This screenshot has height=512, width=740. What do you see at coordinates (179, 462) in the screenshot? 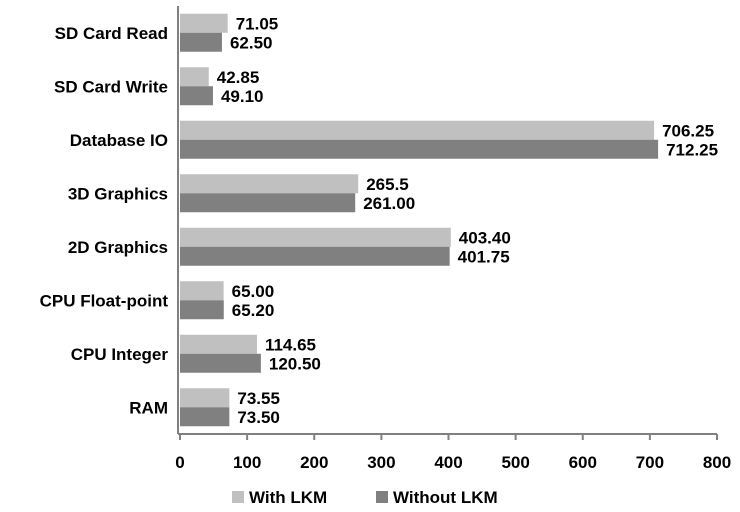
I see `x-tick-label: 0` at bounding box center [179, 462].